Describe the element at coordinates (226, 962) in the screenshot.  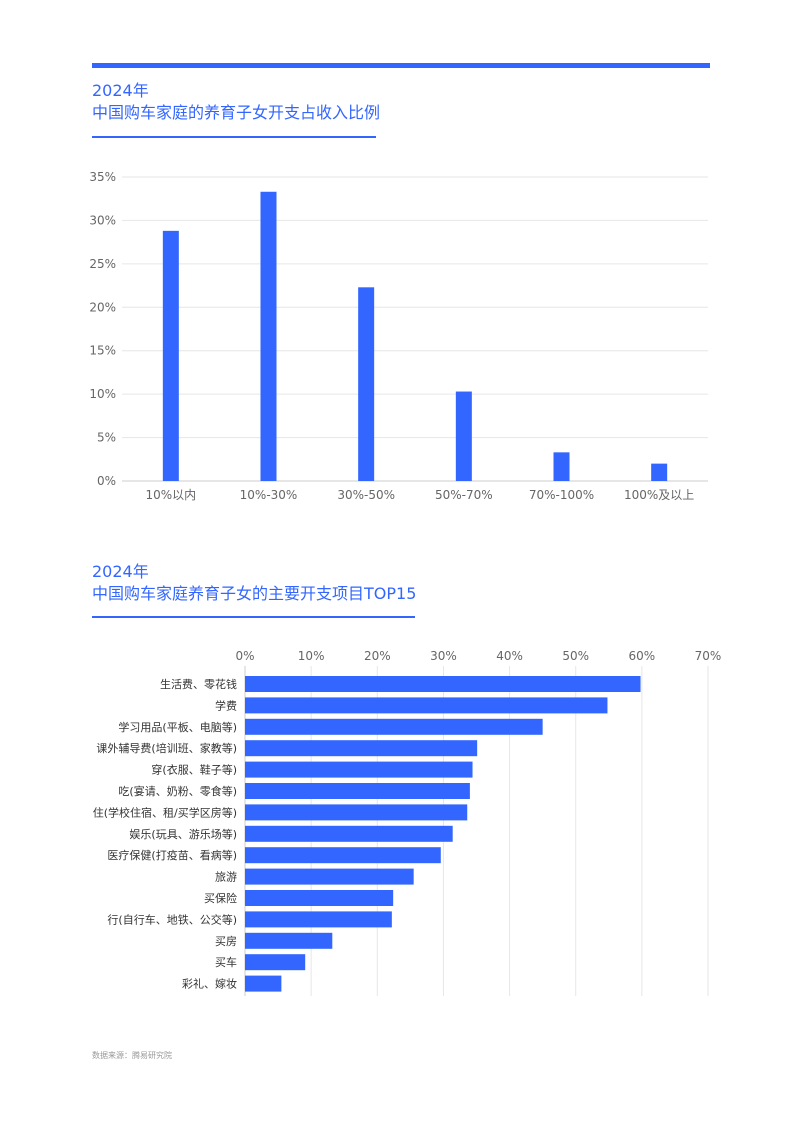
I see `category-label: 买车` at that location.